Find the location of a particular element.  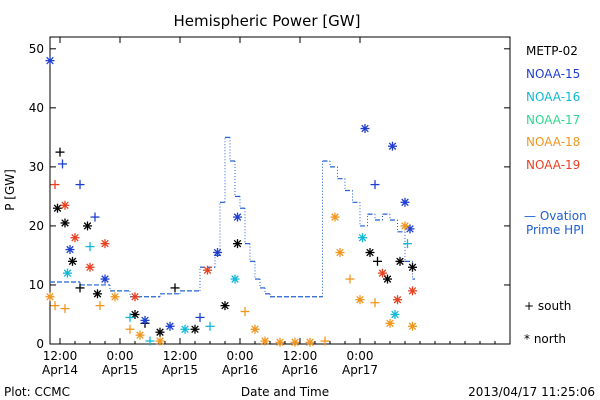

legend-ovation-line-2: Prime HPI is located at coordinates (555, 230).